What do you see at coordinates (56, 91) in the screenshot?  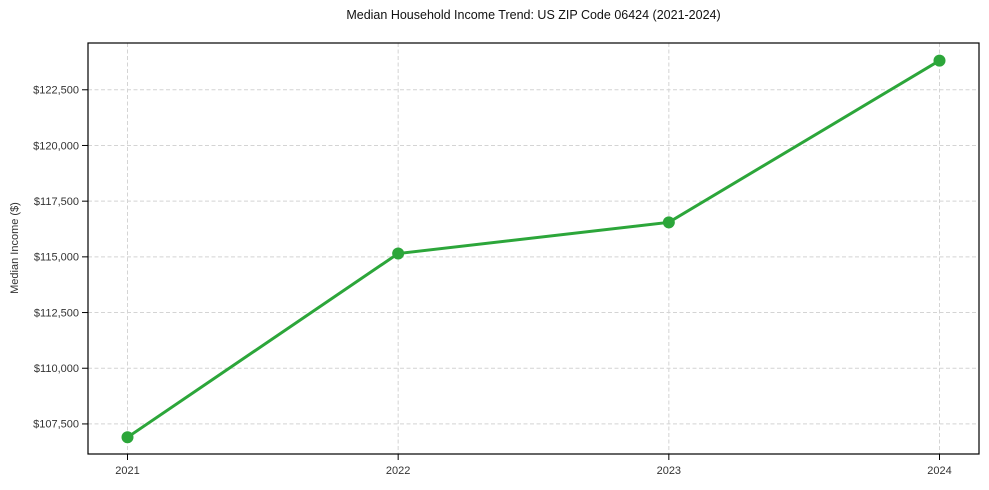 I see `y-tick-label: $122,500` at bounding box center [56, 91].